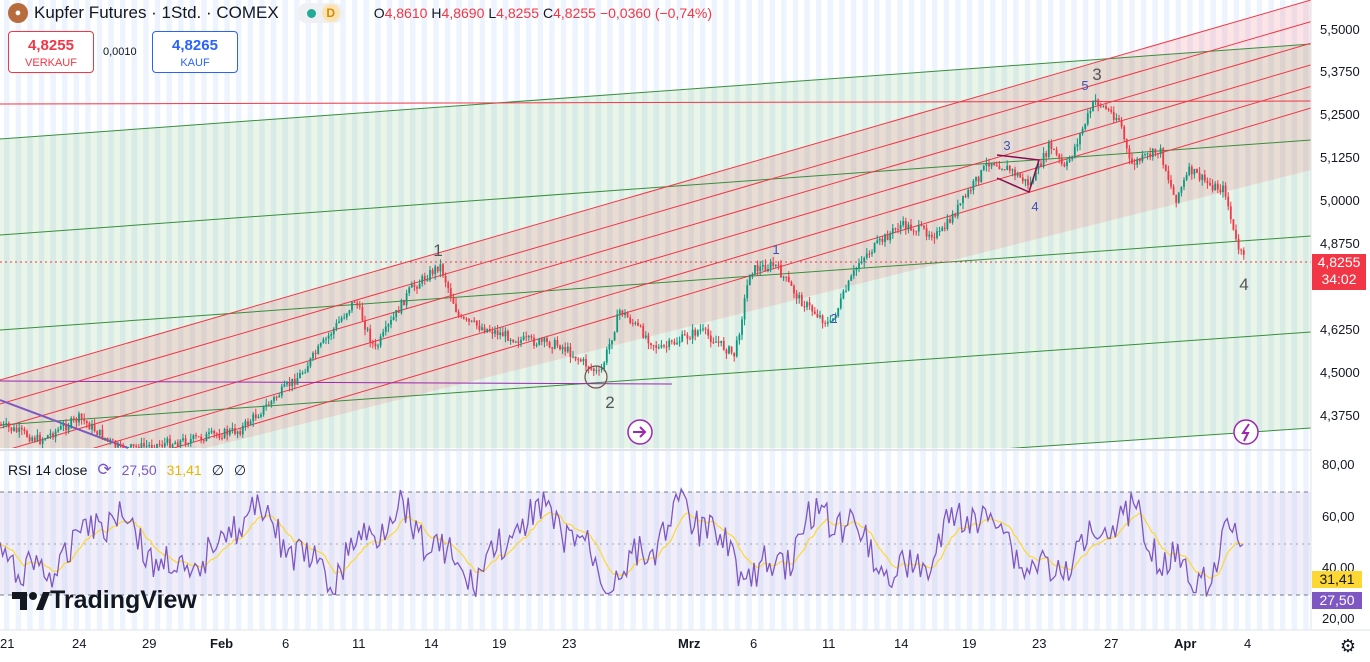 This screenshot has height=662, width=1370. Describe the element at coordinates (311, 13) in the screenshot. I see `market-open-dot-icon` at that location.